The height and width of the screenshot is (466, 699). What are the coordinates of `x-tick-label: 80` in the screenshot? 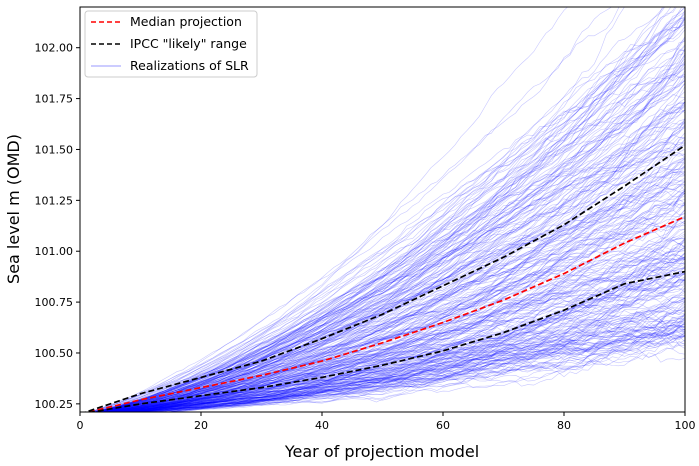 It's located at (564, 425).